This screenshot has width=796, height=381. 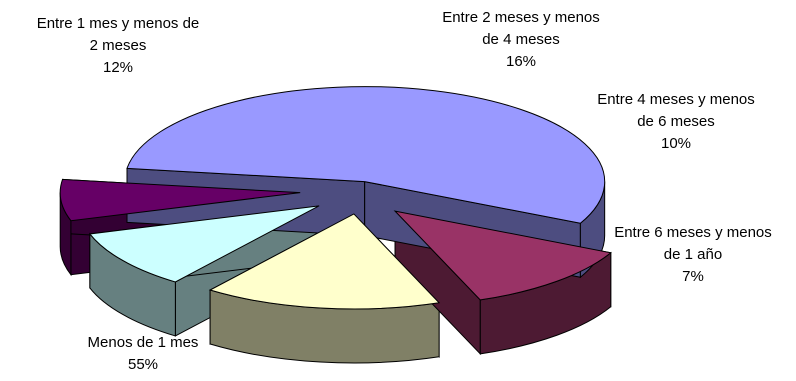 What do you see at coordinates (118, 23) in the screenshot?
I see `slice-category-label: Entre 1 mes y menos de` at bounding box center [118, 23].